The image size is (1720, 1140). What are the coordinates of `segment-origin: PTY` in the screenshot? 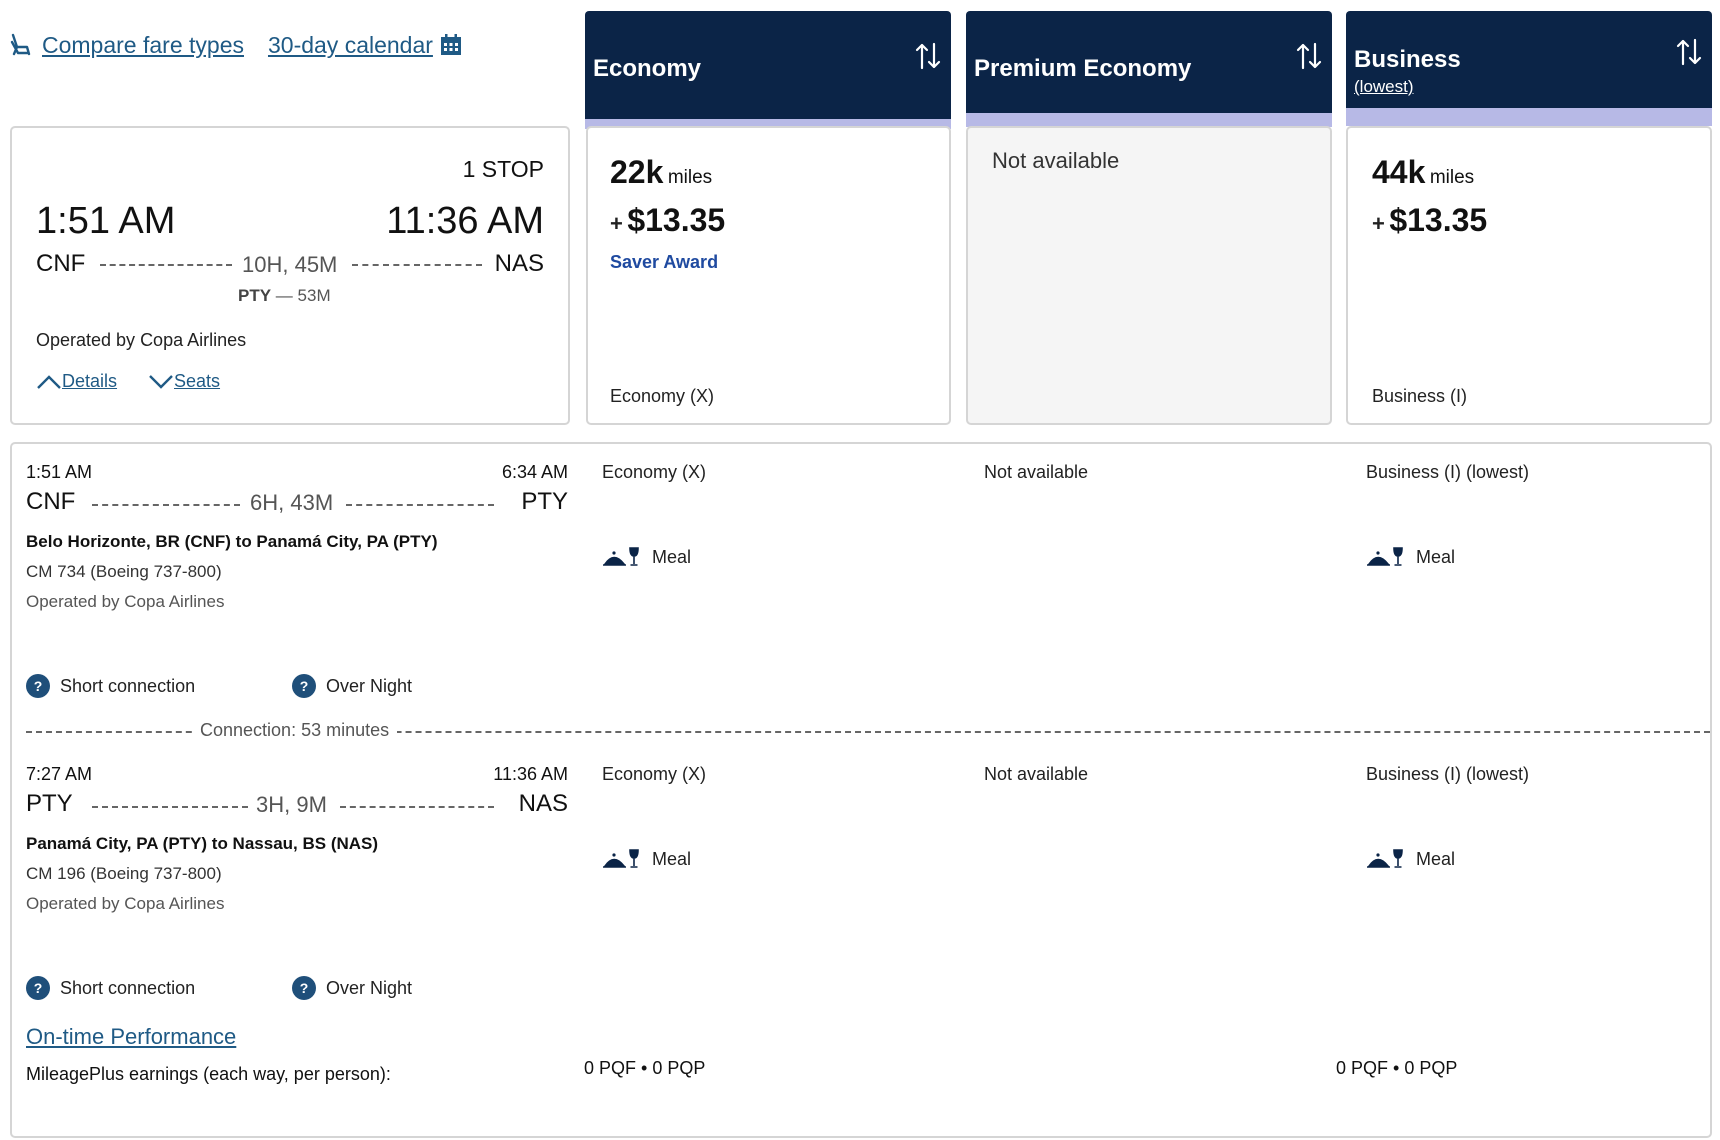 It's located at (49, 803).